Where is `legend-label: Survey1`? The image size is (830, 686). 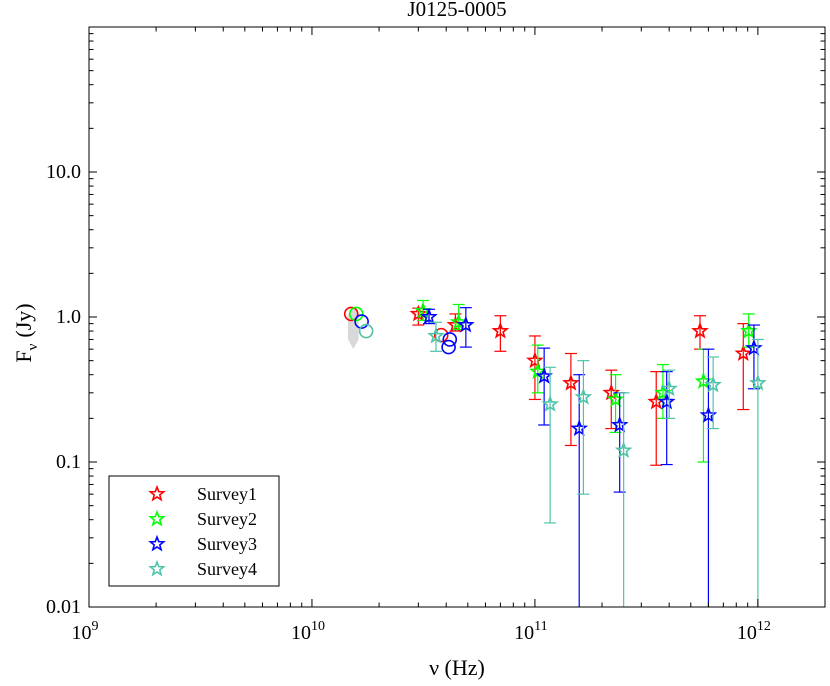 legend-label: Survey1 is located at coordinates (227, 494).